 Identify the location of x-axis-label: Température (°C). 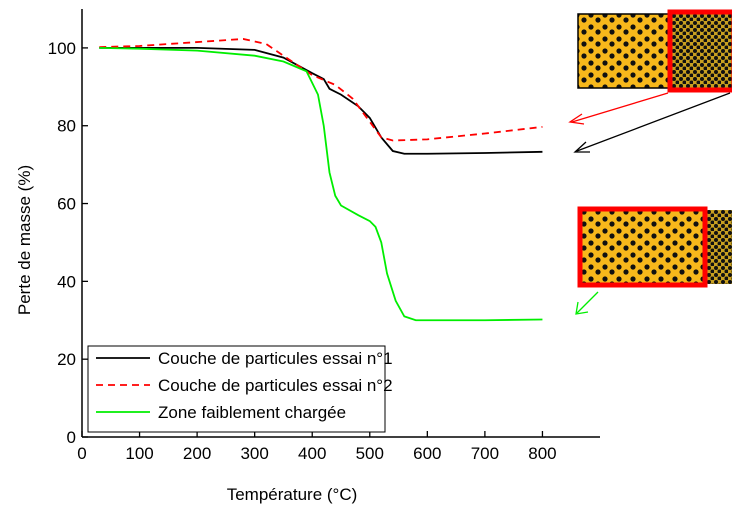
(292, 494).